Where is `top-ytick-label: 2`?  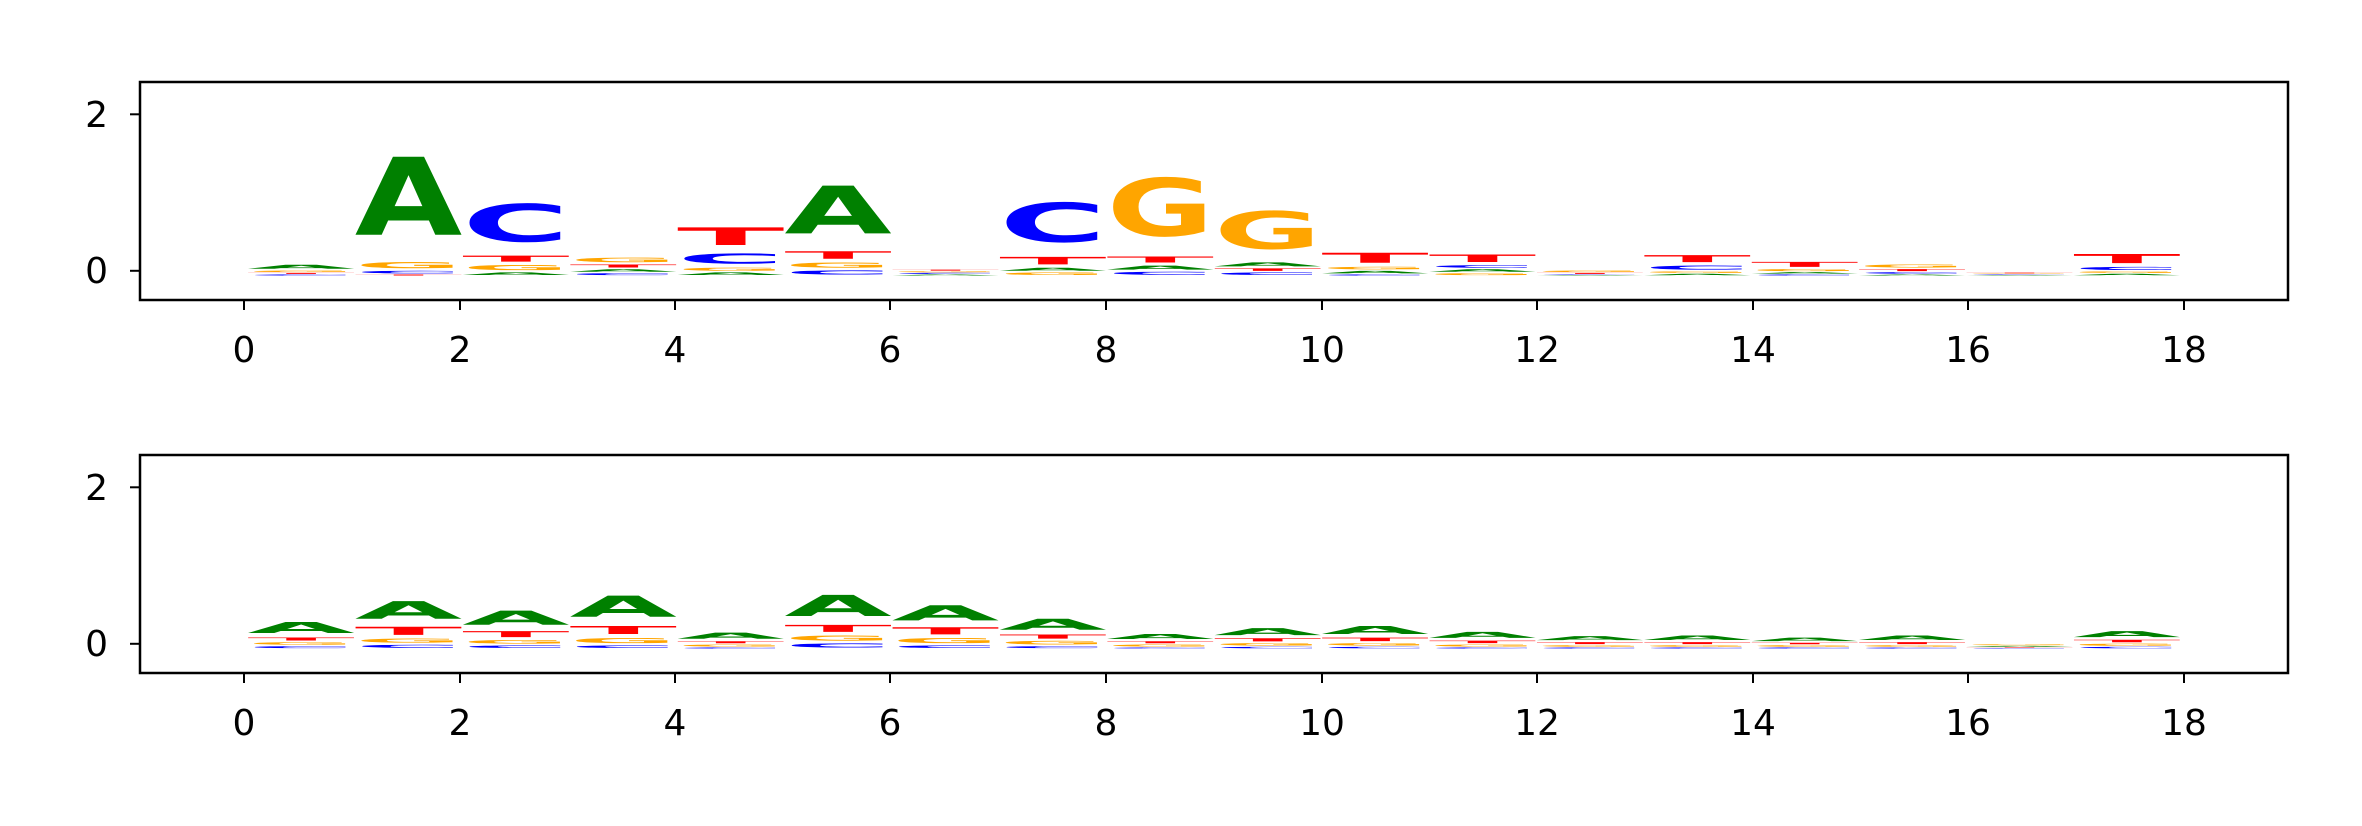 top-ytick-label: 2 is located at coordinates (96, 115).